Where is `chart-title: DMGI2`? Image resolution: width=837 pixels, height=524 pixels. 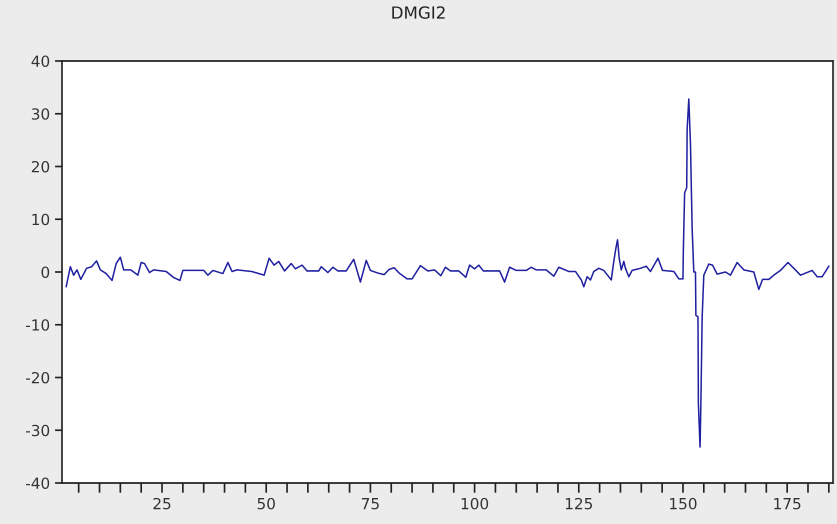 chart-title: DMGI2 is located at coordinates (418, 12).